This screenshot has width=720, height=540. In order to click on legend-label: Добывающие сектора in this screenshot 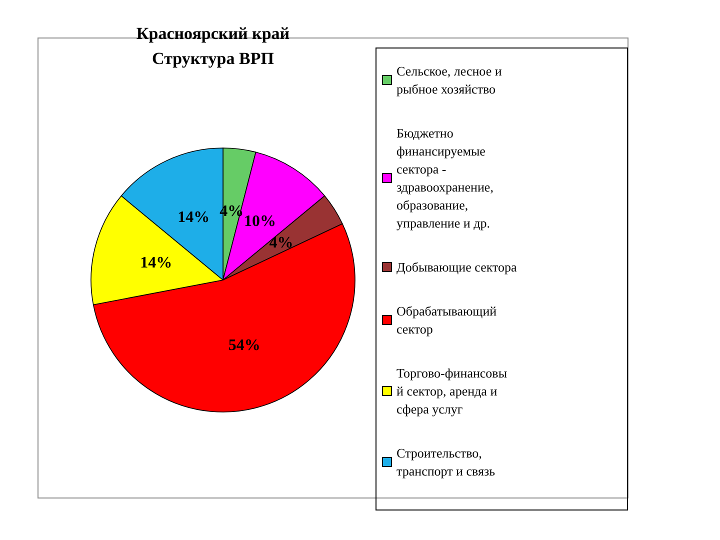, I will do `click(457, 267)`.